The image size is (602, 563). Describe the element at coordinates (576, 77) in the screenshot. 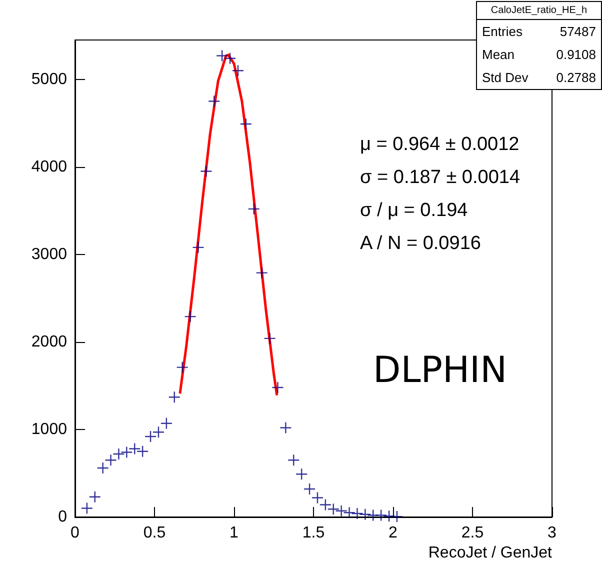

I see `text: 0.2788` at that location.